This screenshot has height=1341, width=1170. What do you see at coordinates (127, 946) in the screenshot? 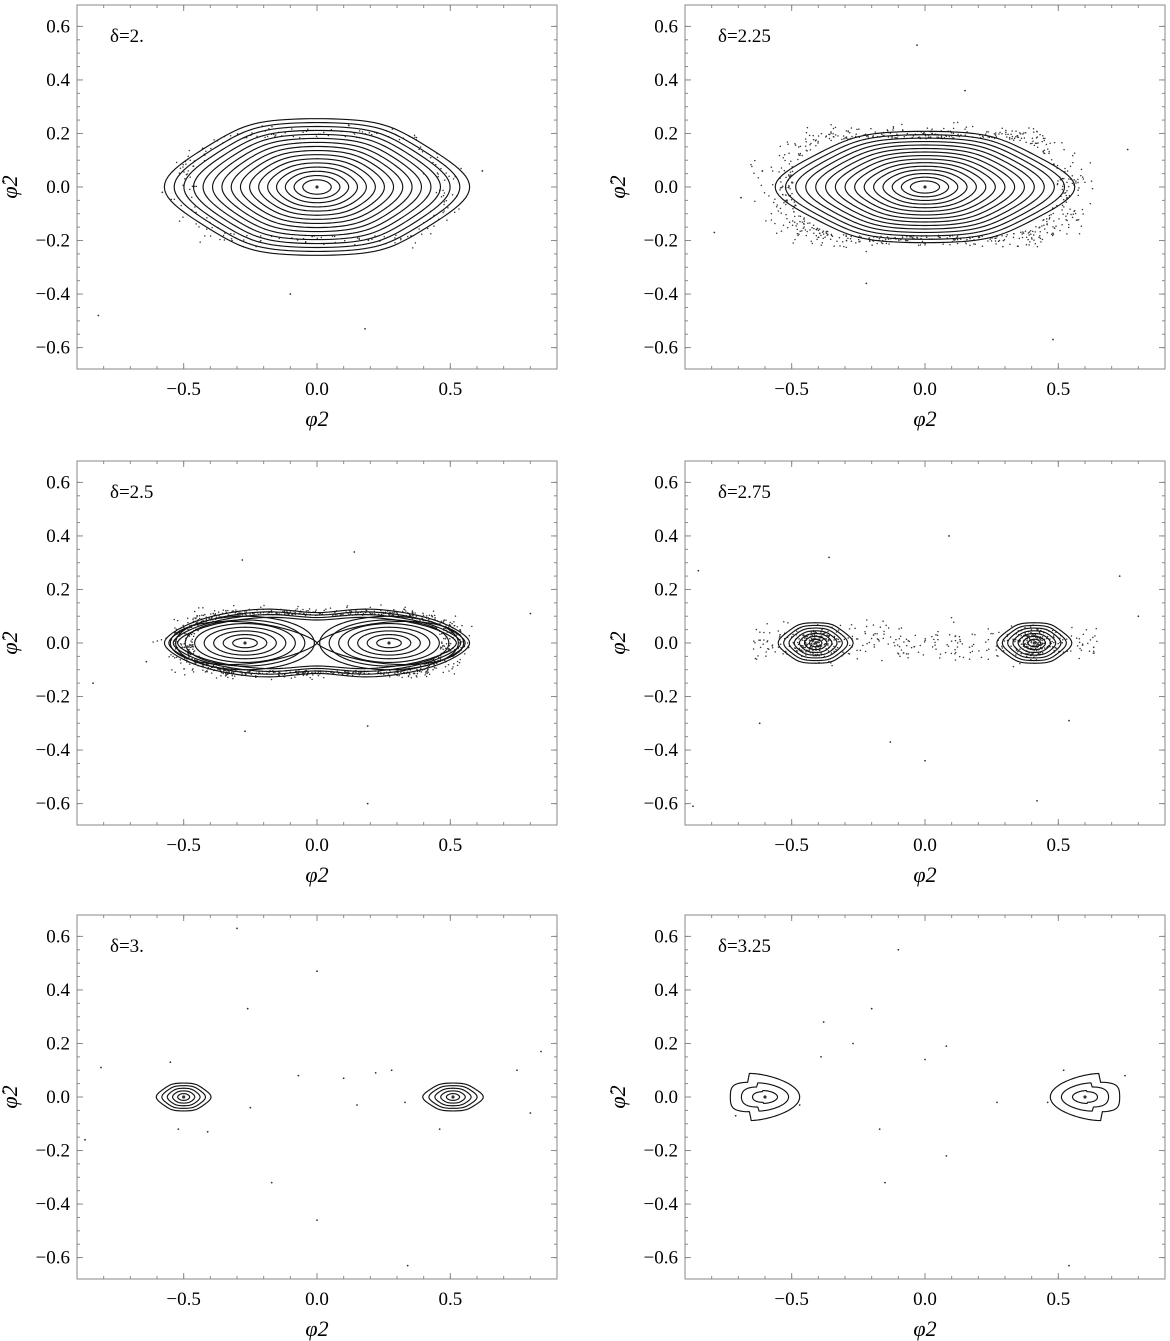
I see `delta-annotation: δ=3.` at bounding box center [127, 946].